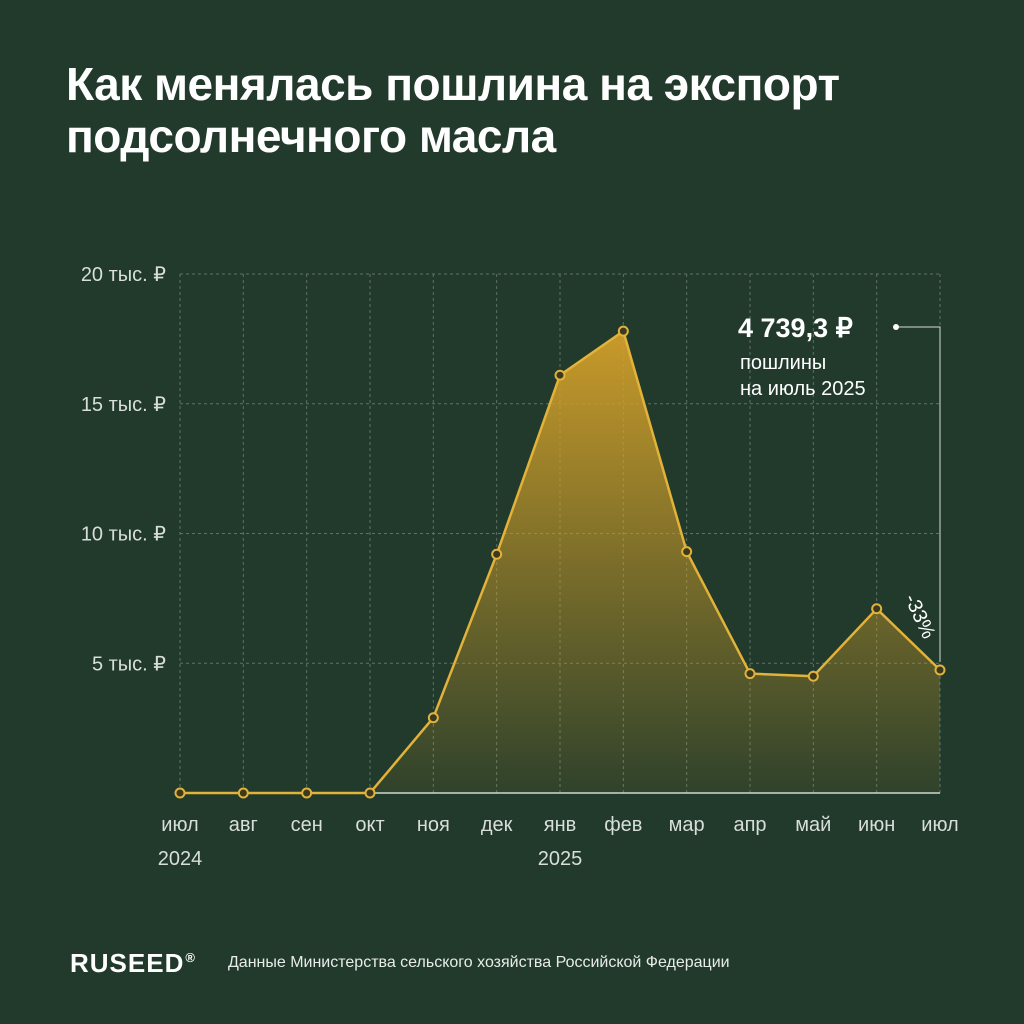 This screenshot has height=1024, width=1024. I want to click on annotation-text-line-2: на июль 2025, so click(803, 389).